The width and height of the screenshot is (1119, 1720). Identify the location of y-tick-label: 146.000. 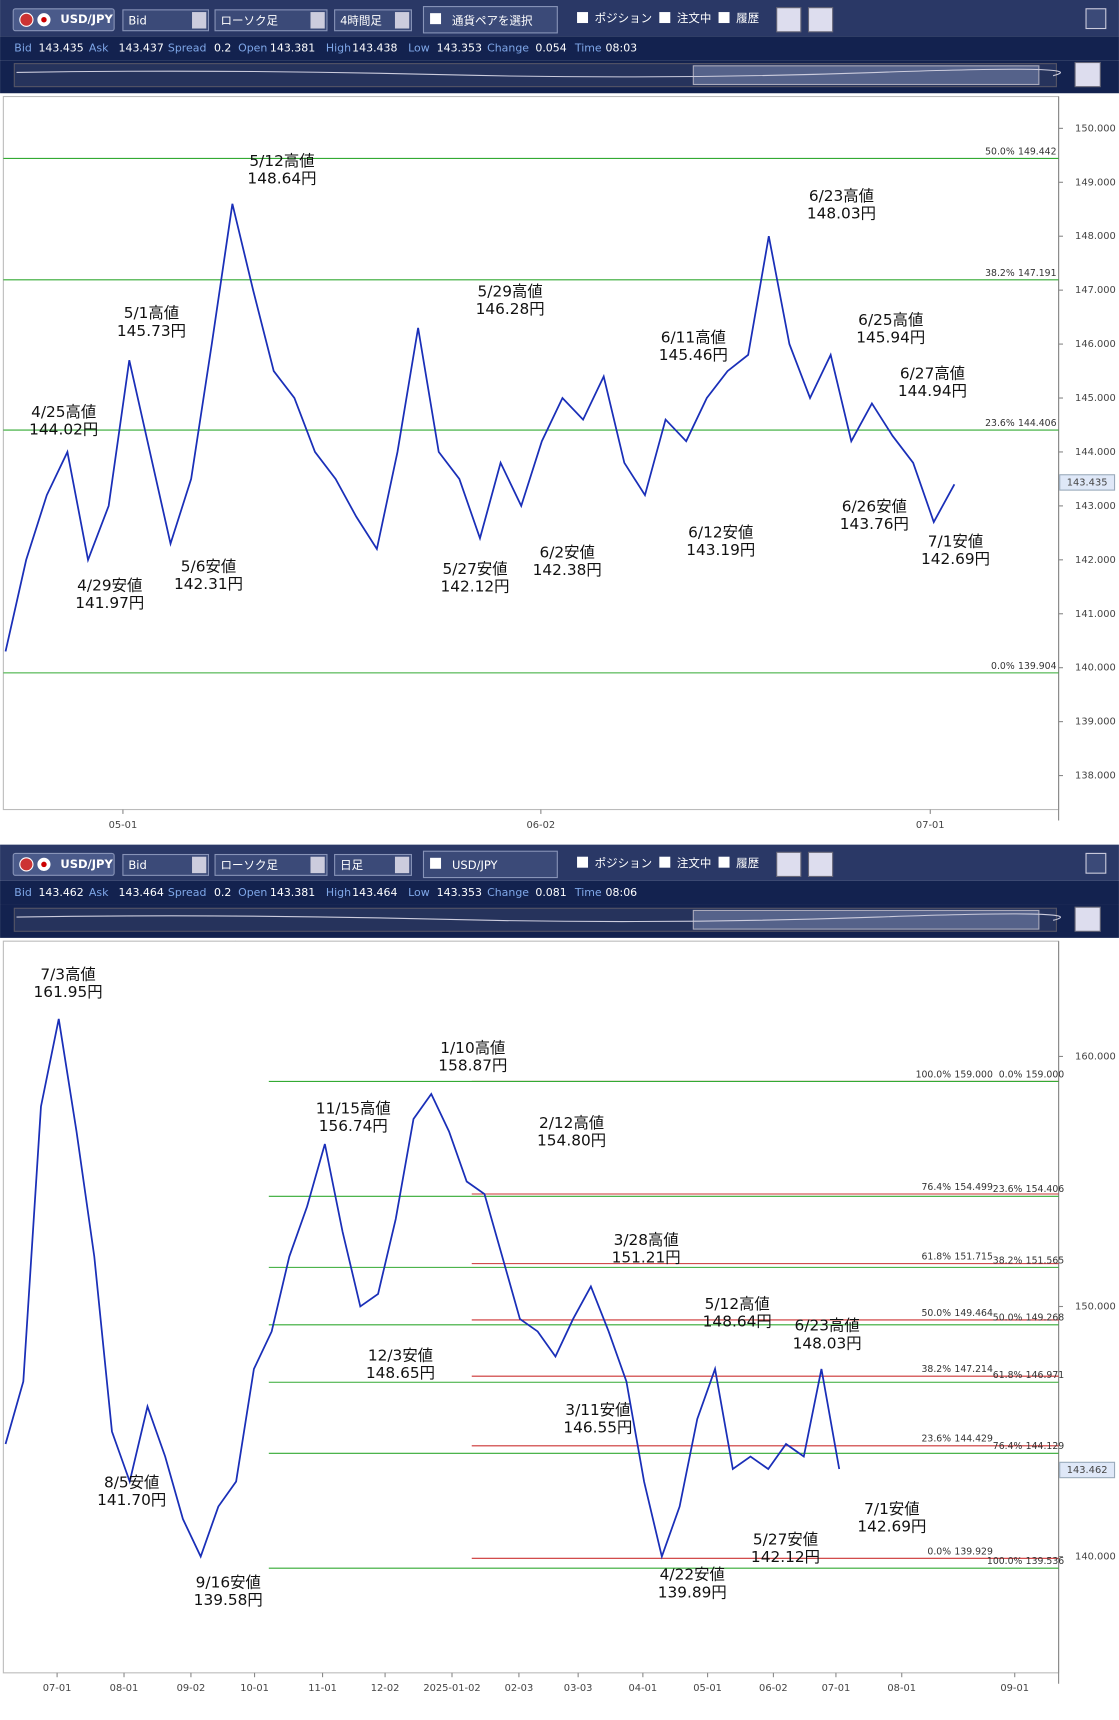
(1095, 344).